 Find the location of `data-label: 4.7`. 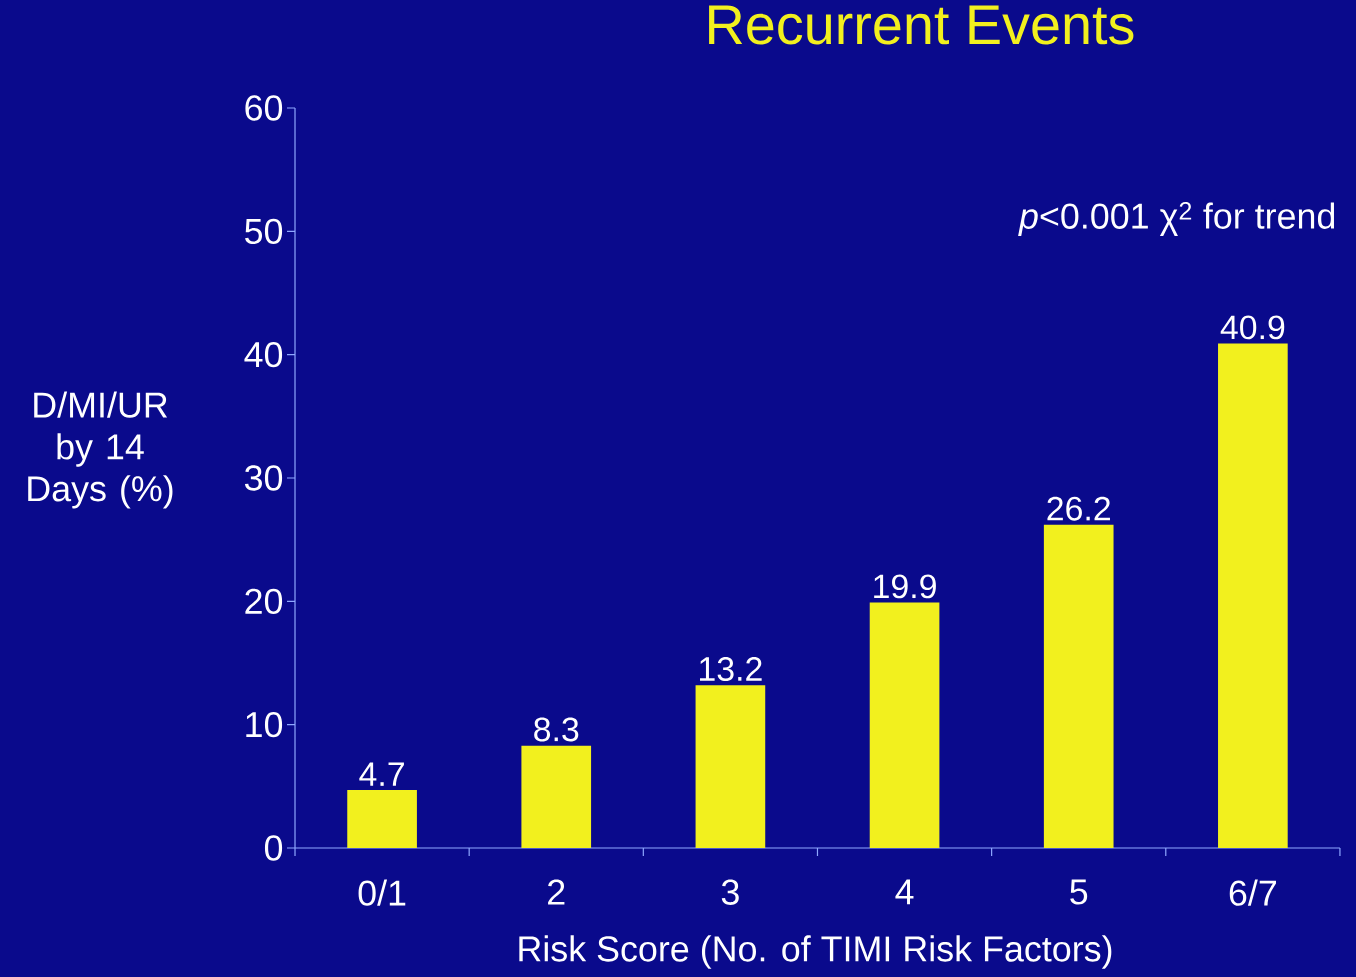

data-label: 4.7 is located at coordinates (381, 774).